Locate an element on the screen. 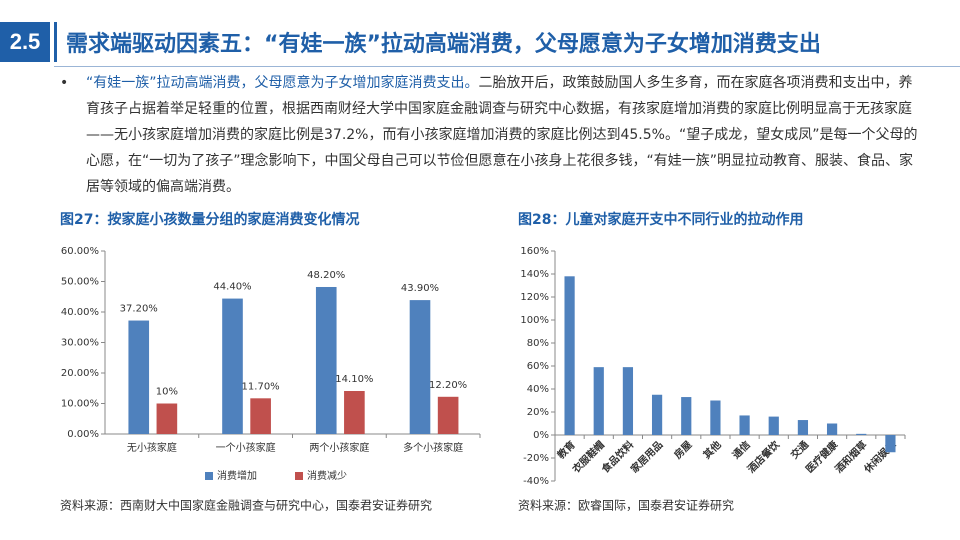 The height and width of the screenshot is (540, 960). value-label: 44.40% is located at coordinates (232, 287).